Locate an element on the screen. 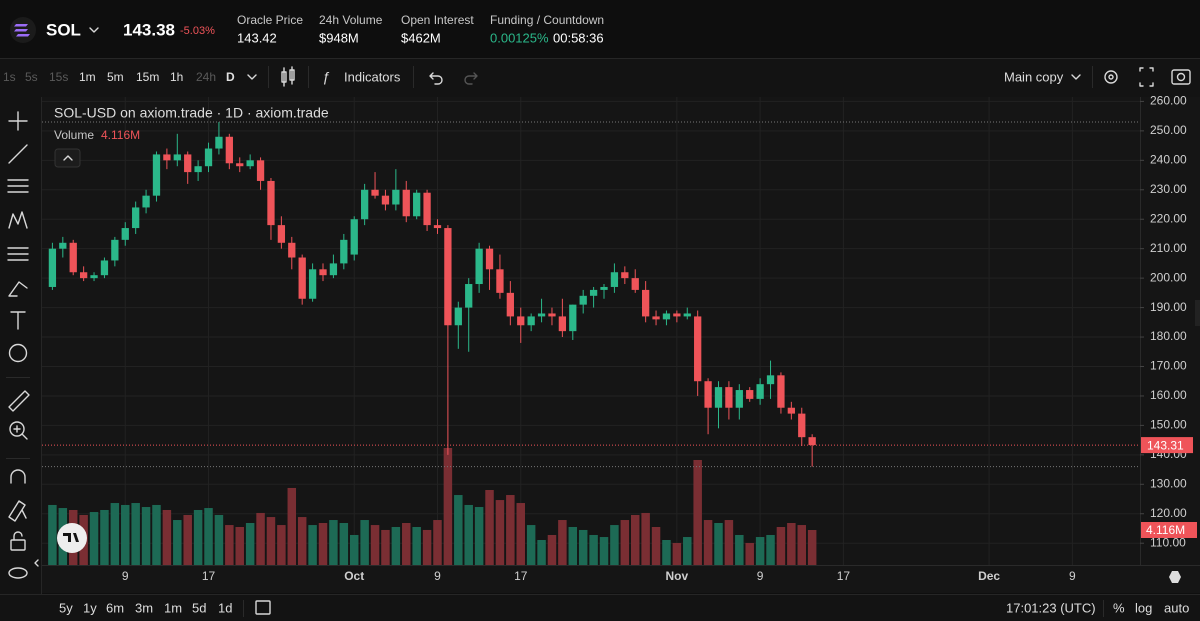 The image size is (1200, 621). ruler-tool is located at coordinates (19, 401).